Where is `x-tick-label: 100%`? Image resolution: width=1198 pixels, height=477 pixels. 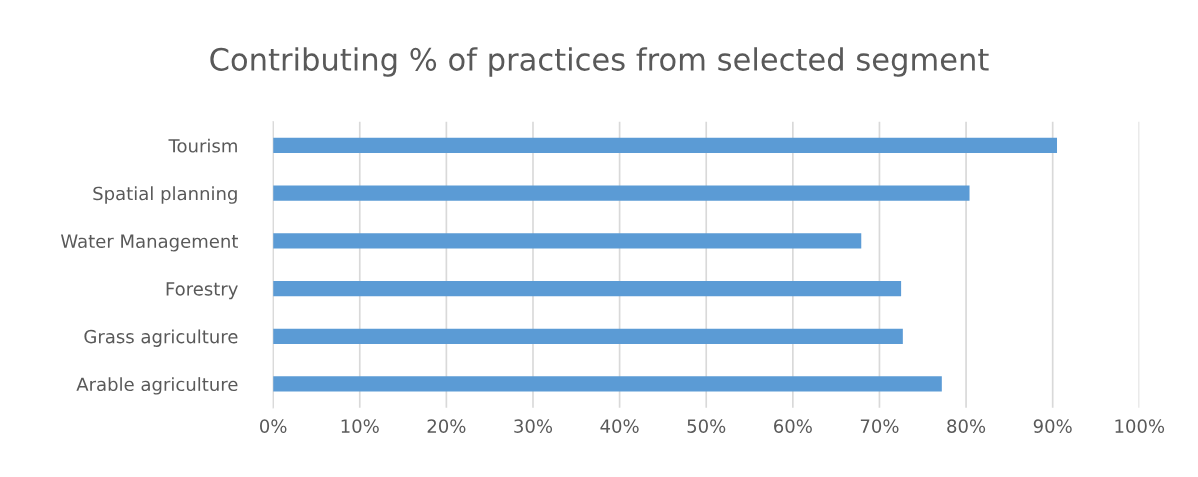 x-tick-label: 100% is located at coordinates (1140, 426).